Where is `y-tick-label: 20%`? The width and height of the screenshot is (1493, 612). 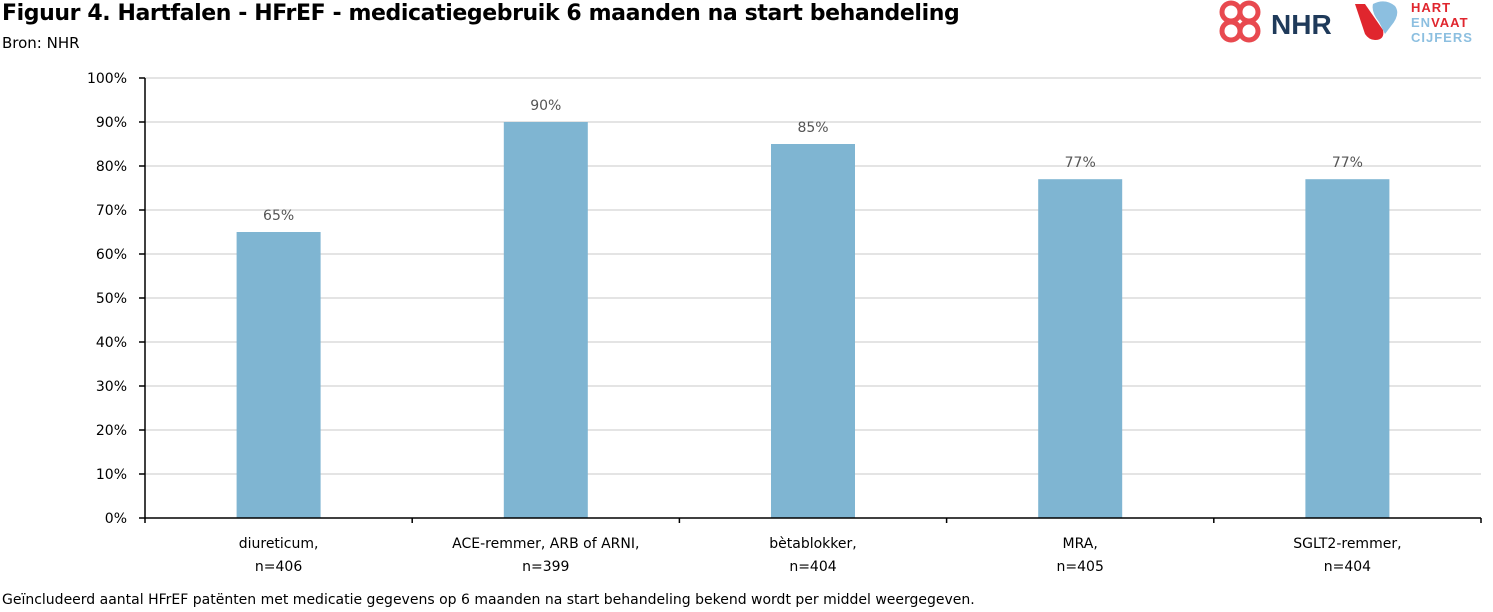
y-tick-label: 20% is located at coordinates (111, 431).